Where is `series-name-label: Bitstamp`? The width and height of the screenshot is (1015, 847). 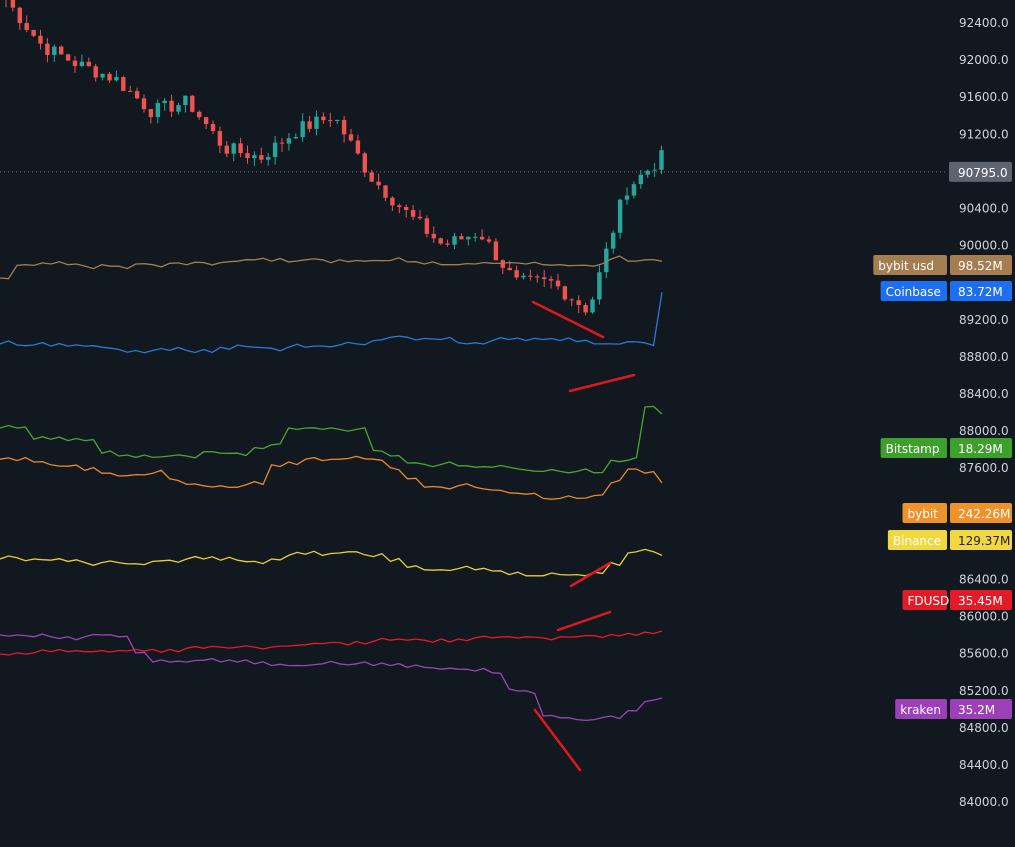
series-name-label: Bitstamp is located at coordinates (913, 449).